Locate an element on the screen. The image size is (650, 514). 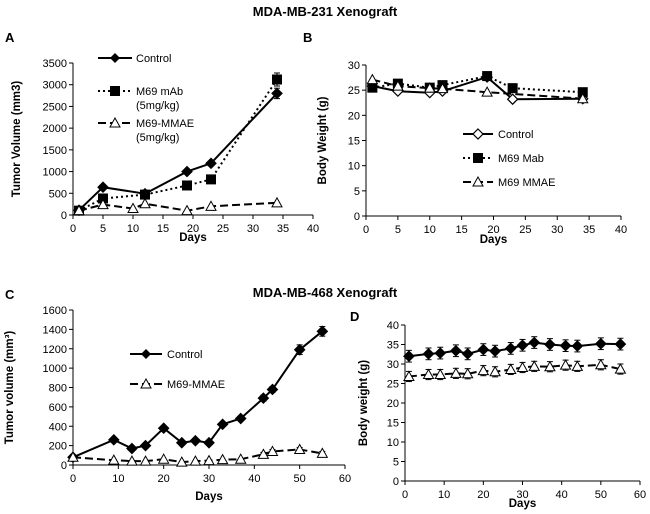
panel-a-y-tick-label: 500 is located at coordinates (58, 194).